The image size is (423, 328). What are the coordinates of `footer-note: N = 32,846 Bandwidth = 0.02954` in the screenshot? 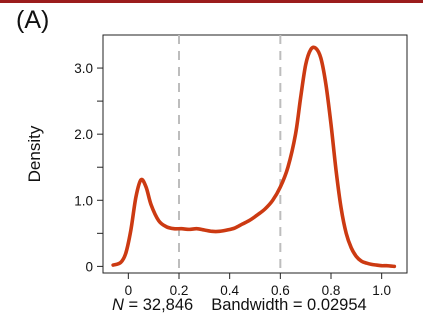 It's located at (239, 305).